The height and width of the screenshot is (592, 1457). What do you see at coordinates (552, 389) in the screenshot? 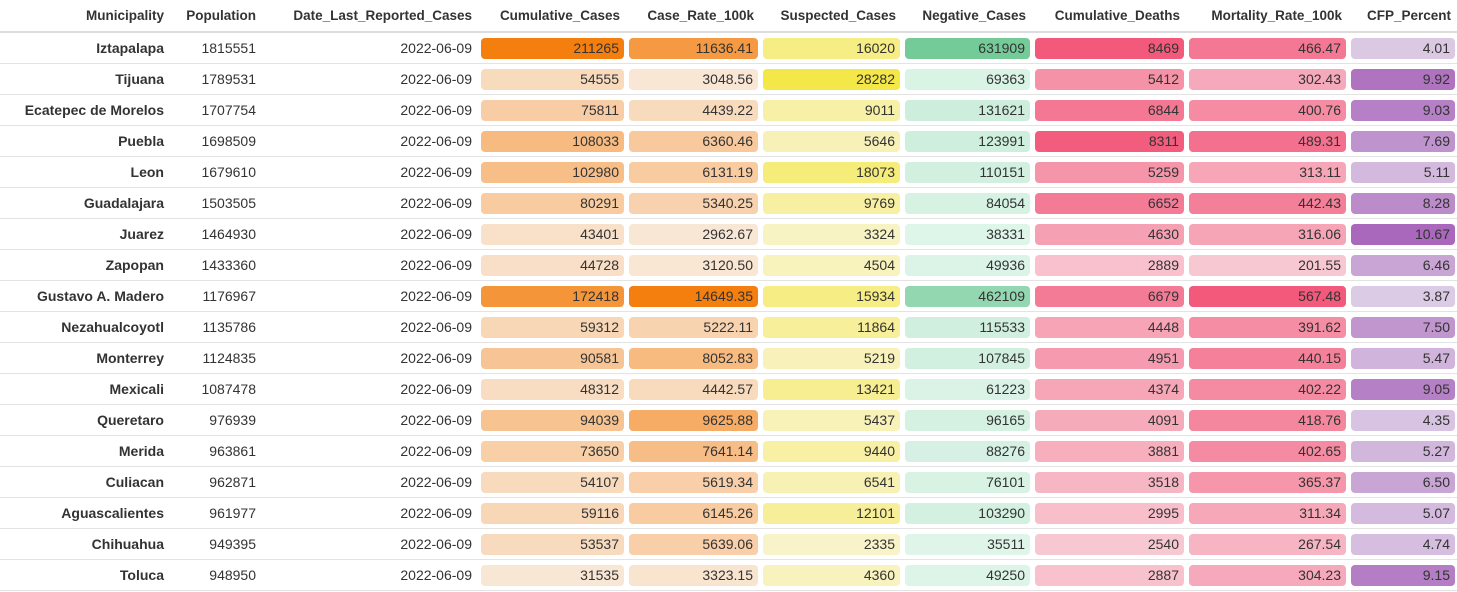
I see `heat-cell-cumulative-cases: 48312` at bounding box center [552, 389].